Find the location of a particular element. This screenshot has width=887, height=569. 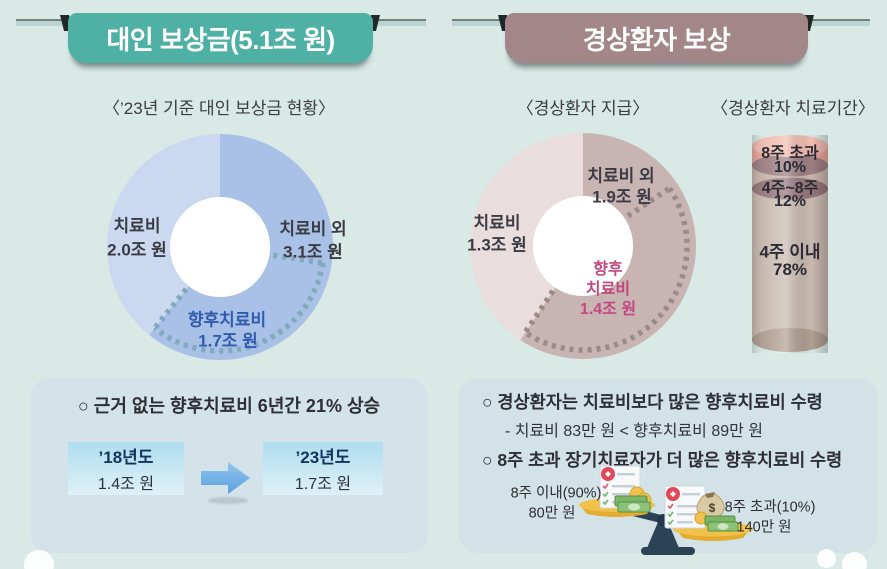

scale-left-label: 8주 이내(90%) is located at coordinates (556, 493).